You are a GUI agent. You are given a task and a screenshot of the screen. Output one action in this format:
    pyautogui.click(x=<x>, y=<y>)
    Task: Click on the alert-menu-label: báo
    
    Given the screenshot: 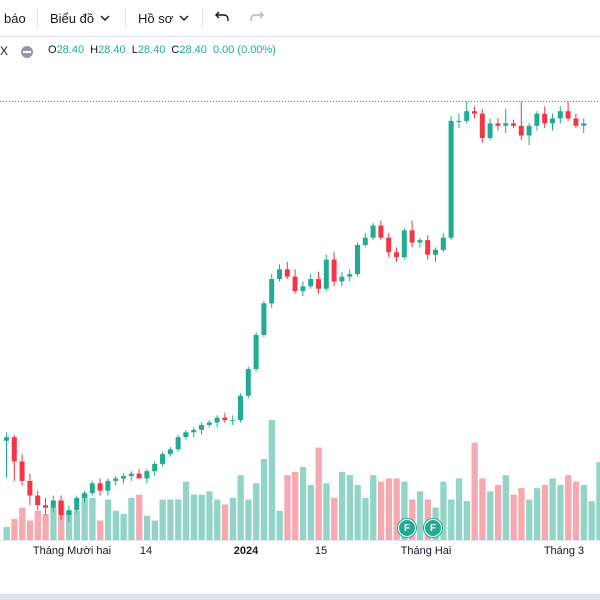 What is the action you would take?
    pyautogui.click(x=15, y=18)
    